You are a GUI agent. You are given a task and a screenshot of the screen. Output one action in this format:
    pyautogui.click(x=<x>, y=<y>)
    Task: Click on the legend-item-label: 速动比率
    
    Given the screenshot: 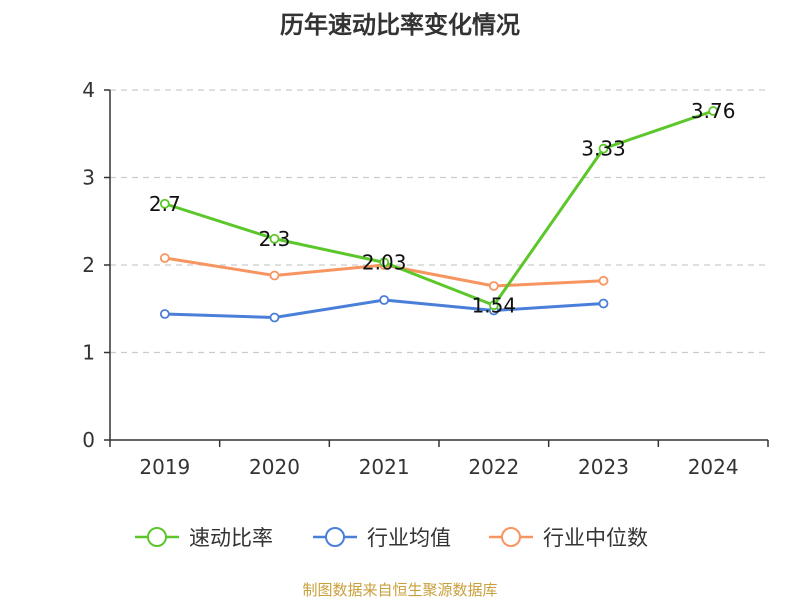 What is the action you would take?
    pyautogui.click(x=231, y=538)
    